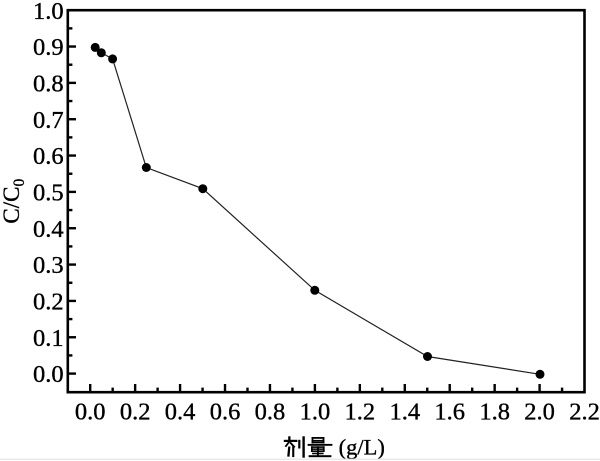  I want to click on svg-text: 0.9, so click(48, 47).